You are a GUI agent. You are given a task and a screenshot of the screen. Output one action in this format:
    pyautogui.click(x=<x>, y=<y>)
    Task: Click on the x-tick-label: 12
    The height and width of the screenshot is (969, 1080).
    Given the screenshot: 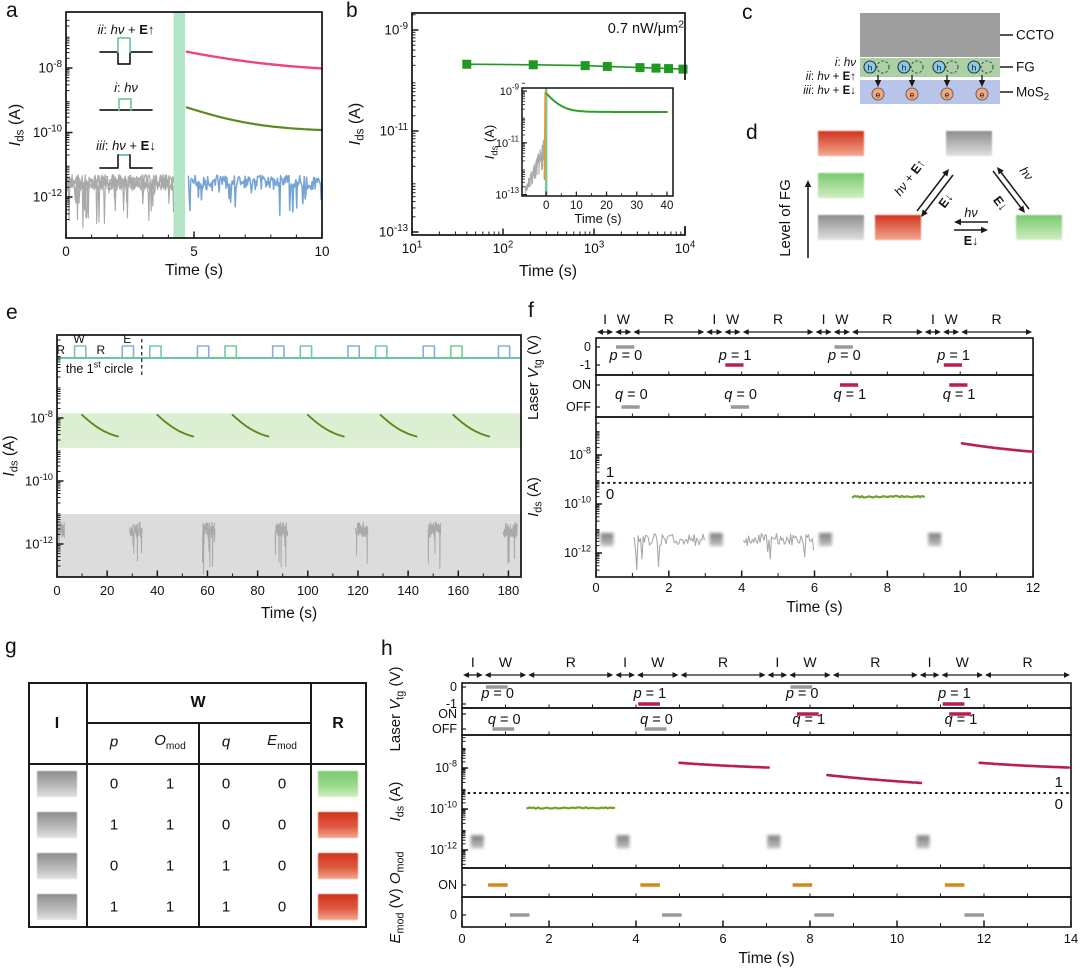 What is the action you would take?
    pyautogui.click(x=984, y=938)
    